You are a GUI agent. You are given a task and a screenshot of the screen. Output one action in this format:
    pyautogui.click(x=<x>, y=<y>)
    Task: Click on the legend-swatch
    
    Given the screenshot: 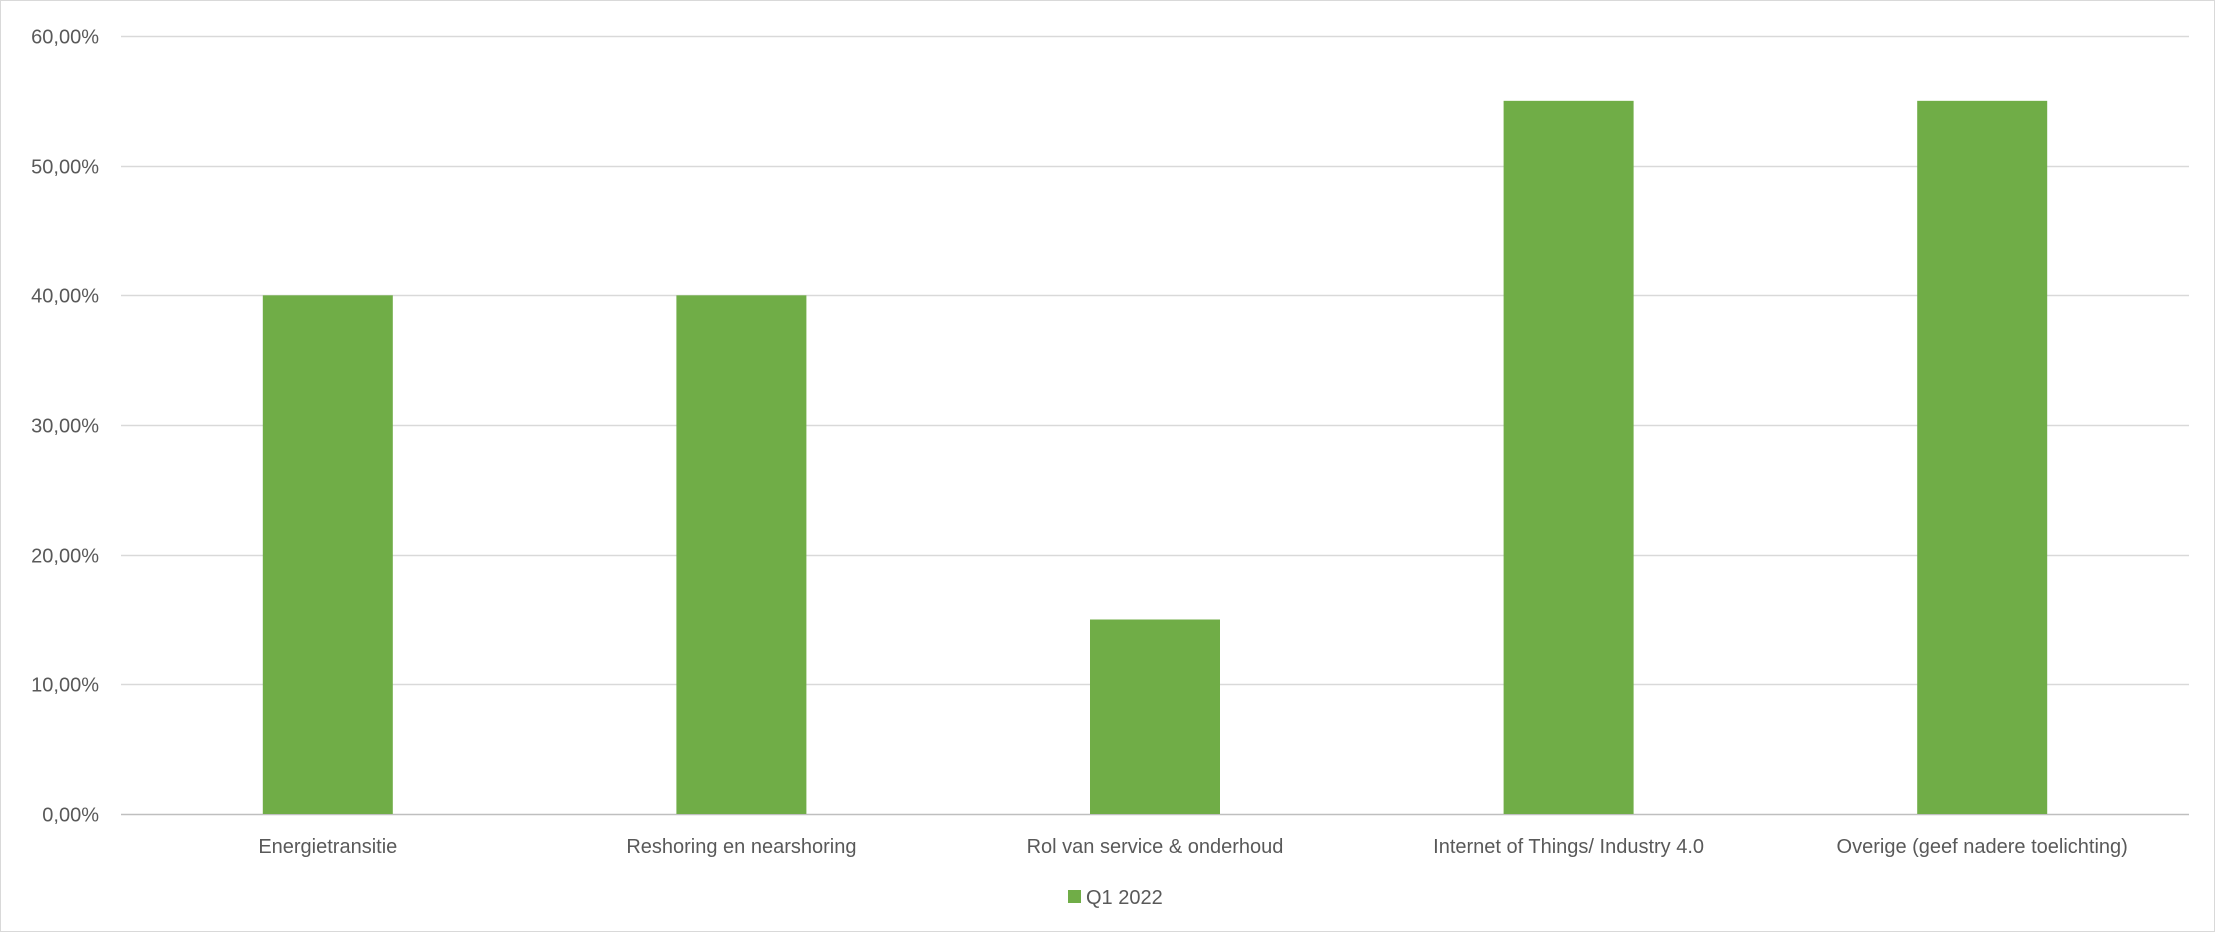 What is the action you would take?
    pyautogui.click(x=1074, y=896)
    